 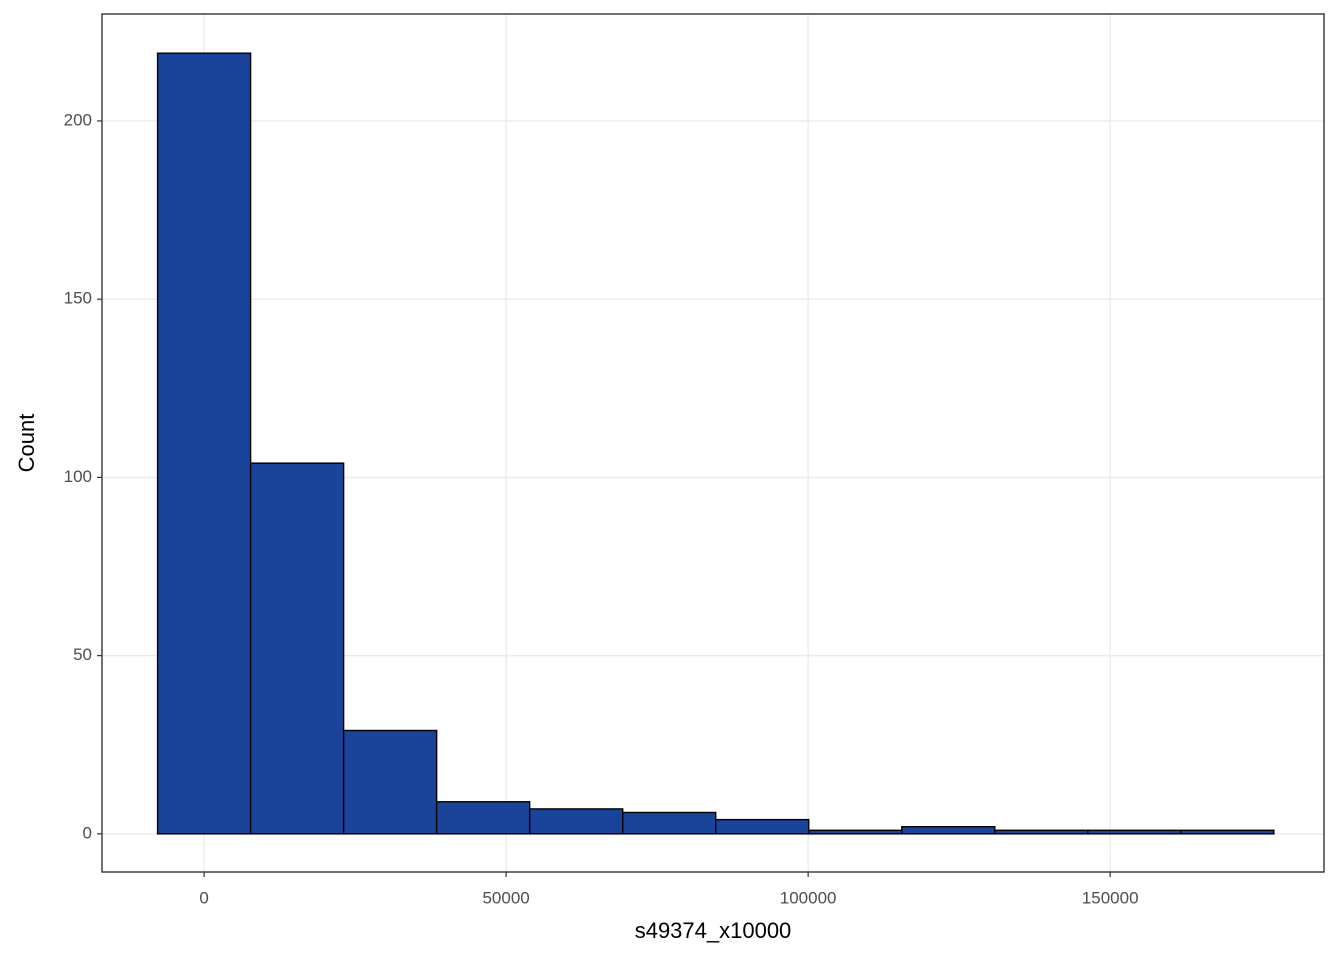 What do you see at coordinates (78, 476) in the screenshot?
I see `y-tick-label: 100` at bounding box center [78, 476].